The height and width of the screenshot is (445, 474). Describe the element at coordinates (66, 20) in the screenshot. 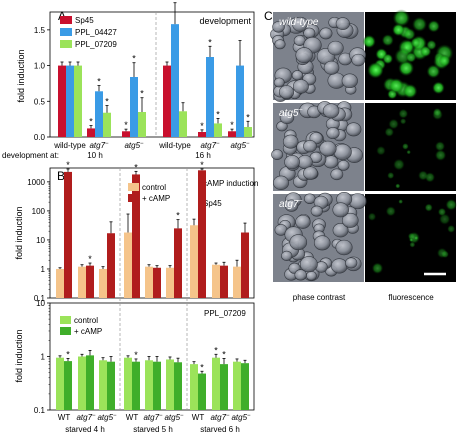

I see `legend-swatch` at that location.